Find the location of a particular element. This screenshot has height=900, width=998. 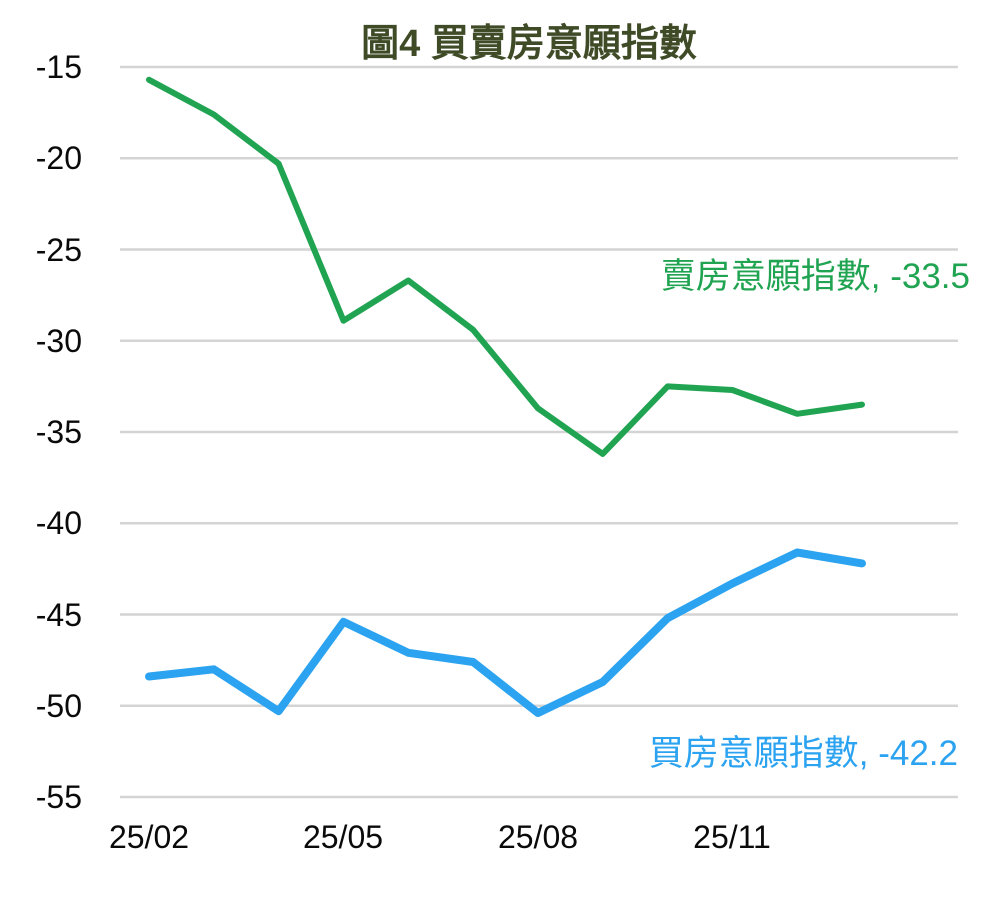

y-axis-tick-label: -25 is located at coordinates (58, 250).